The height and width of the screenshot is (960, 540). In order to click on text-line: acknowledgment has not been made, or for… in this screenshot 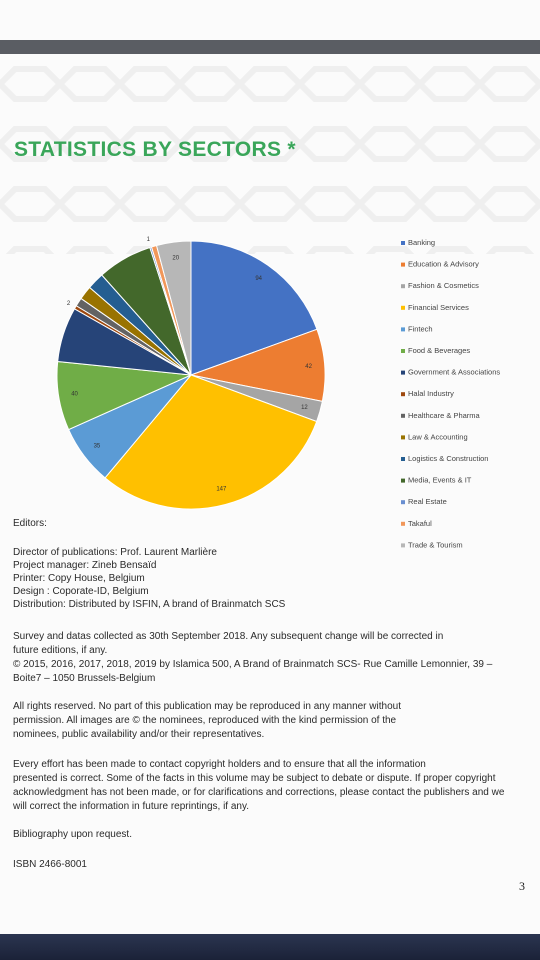, I will do `click(259, 792)`.